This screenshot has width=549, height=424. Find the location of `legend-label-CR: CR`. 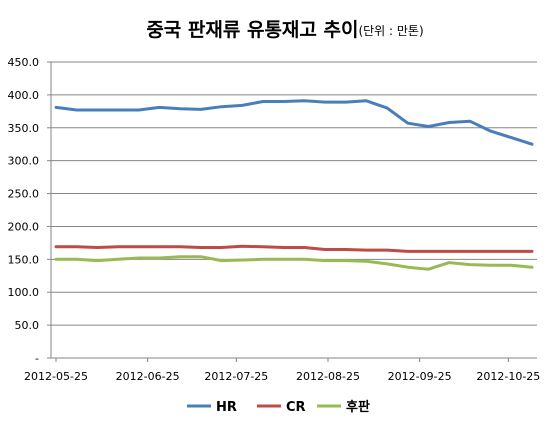

legend-label-CR: CR is located at coordinates (296, 407).